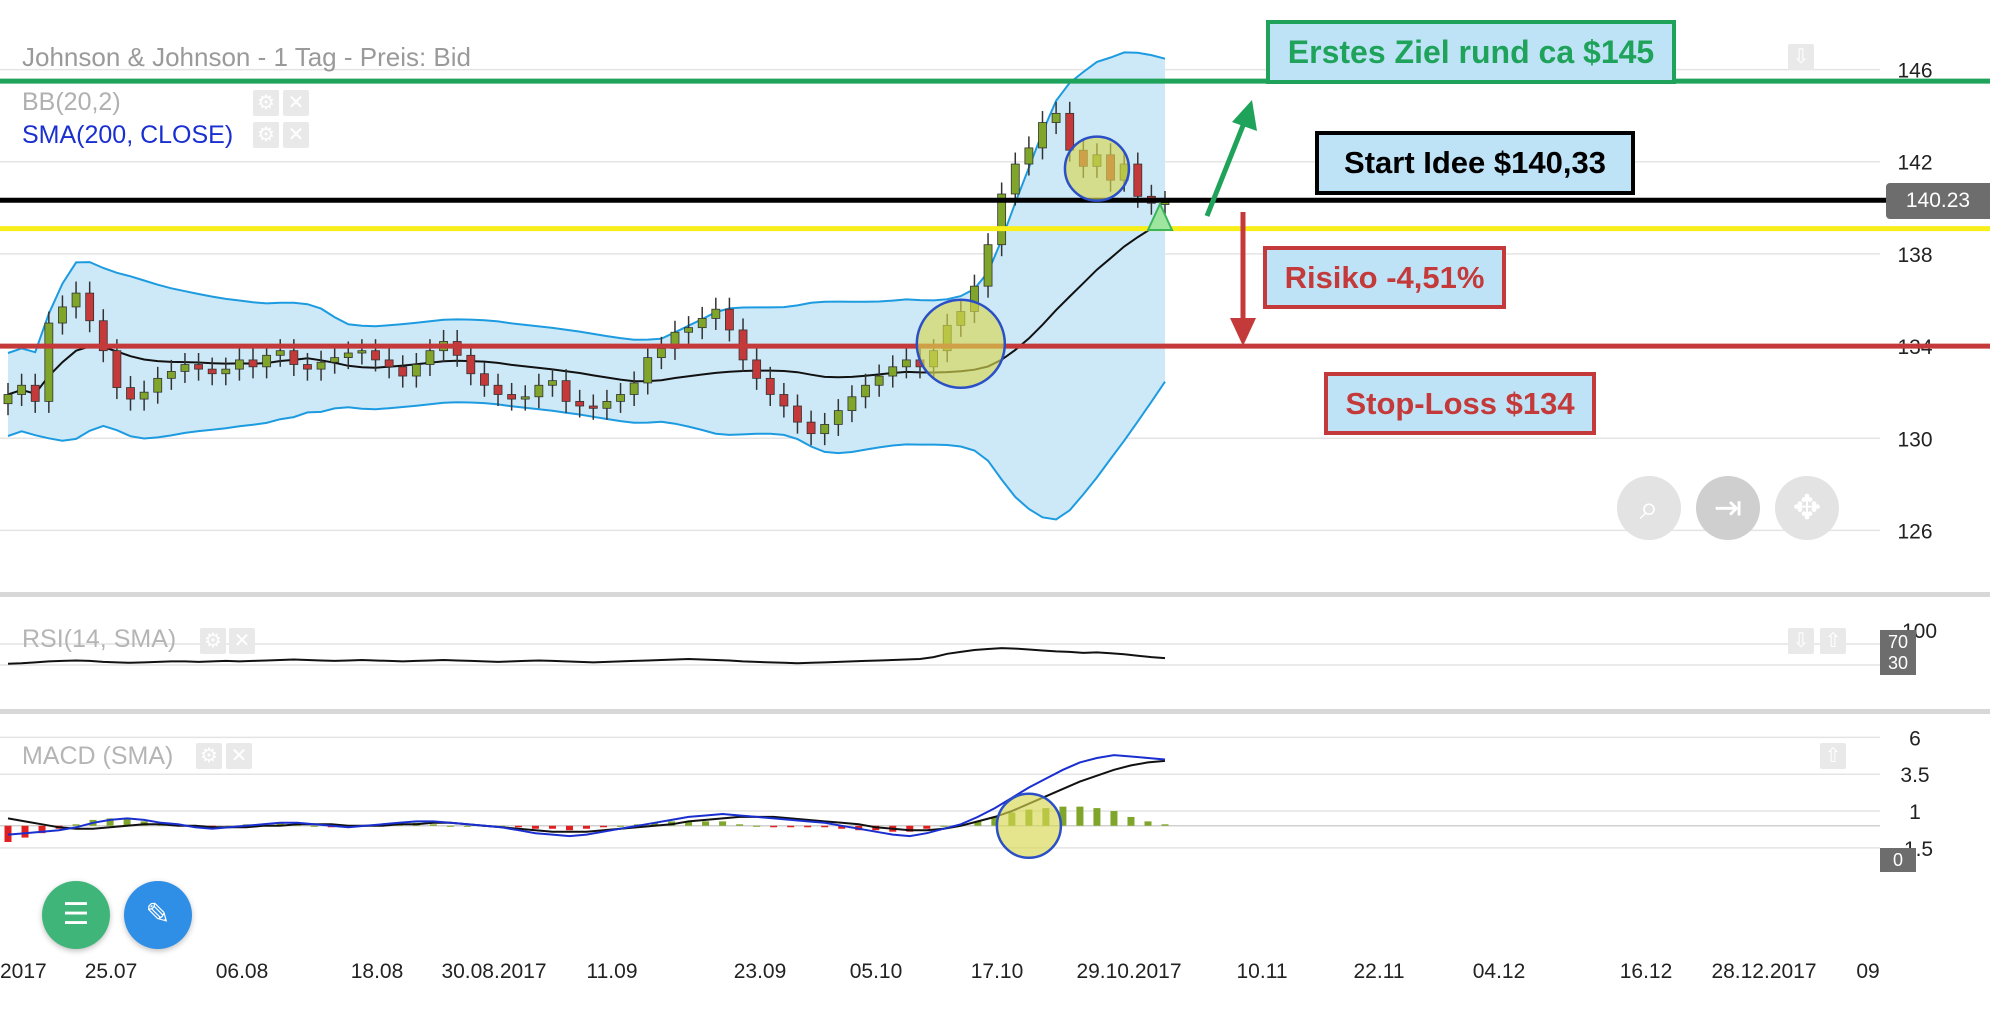 The image size is (1990, 1014). I want to click on macd-line, so click(586, 796).